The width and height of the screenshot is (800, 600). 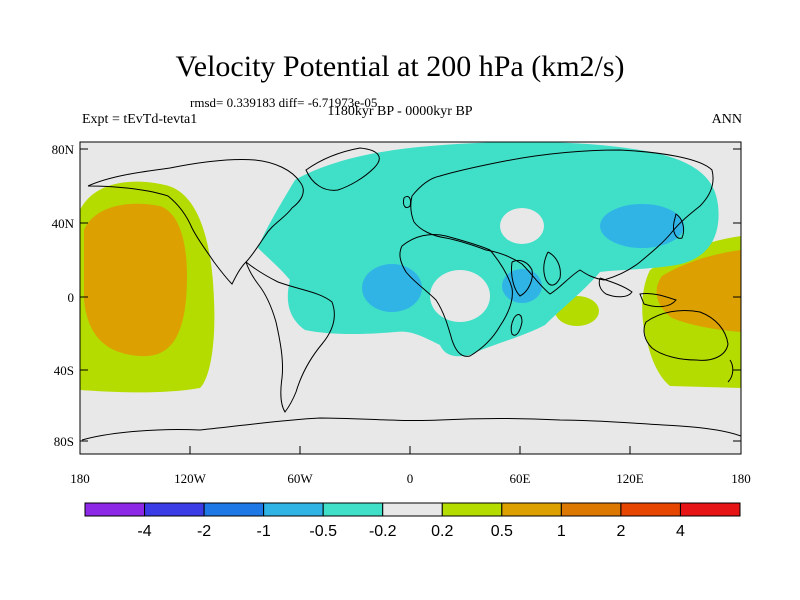 I want to click on lon-label: 60W, so click(x=300, y=478).